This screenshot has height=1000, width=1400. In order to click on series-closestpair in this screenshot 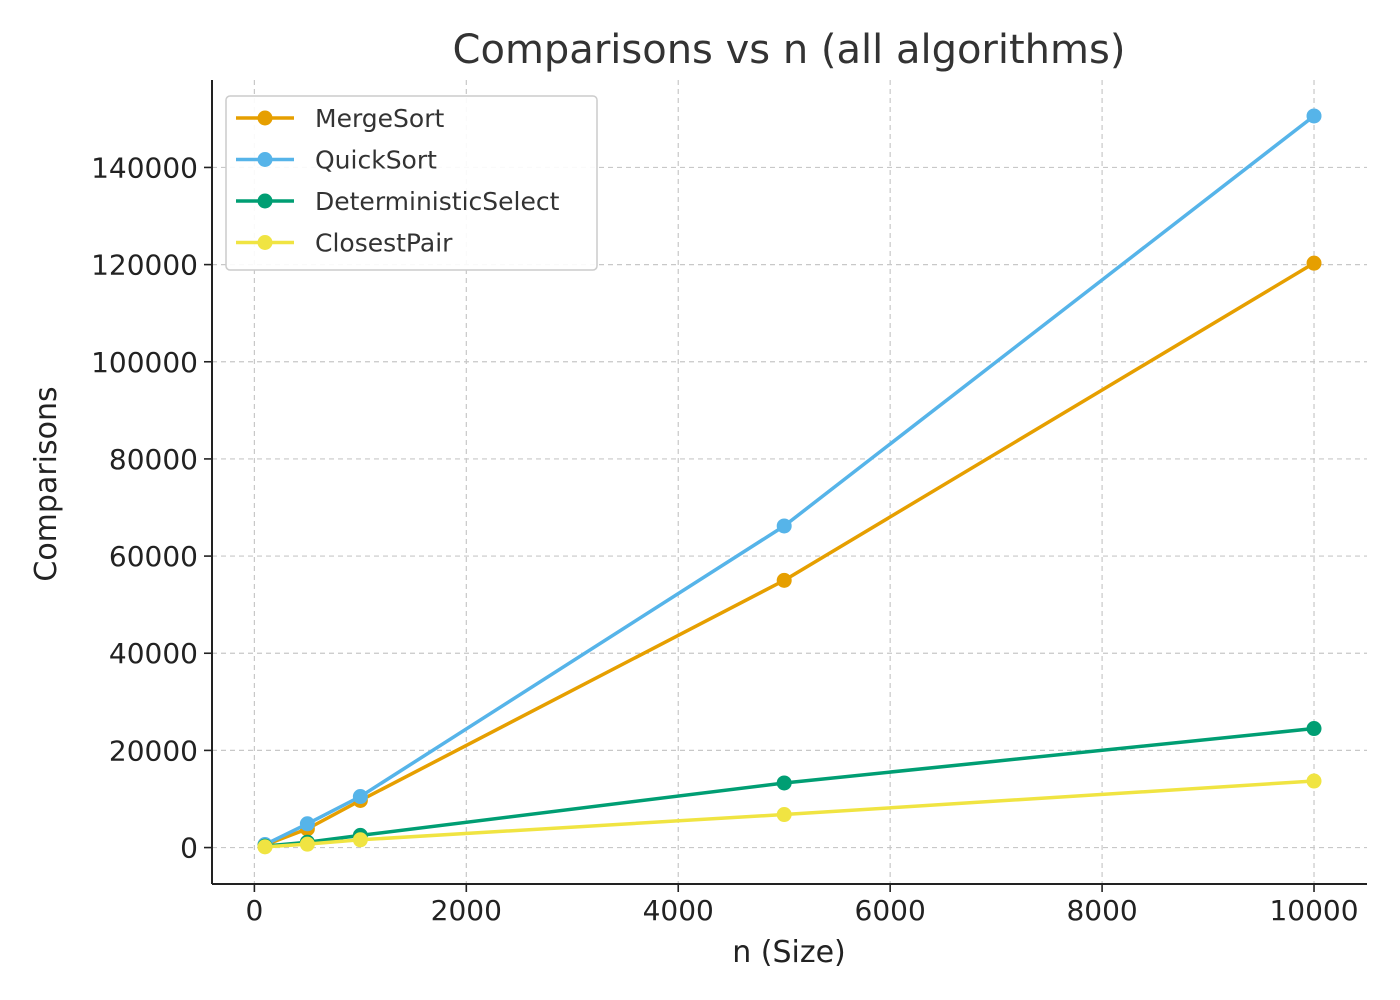, I will do `click(789, 814)`.